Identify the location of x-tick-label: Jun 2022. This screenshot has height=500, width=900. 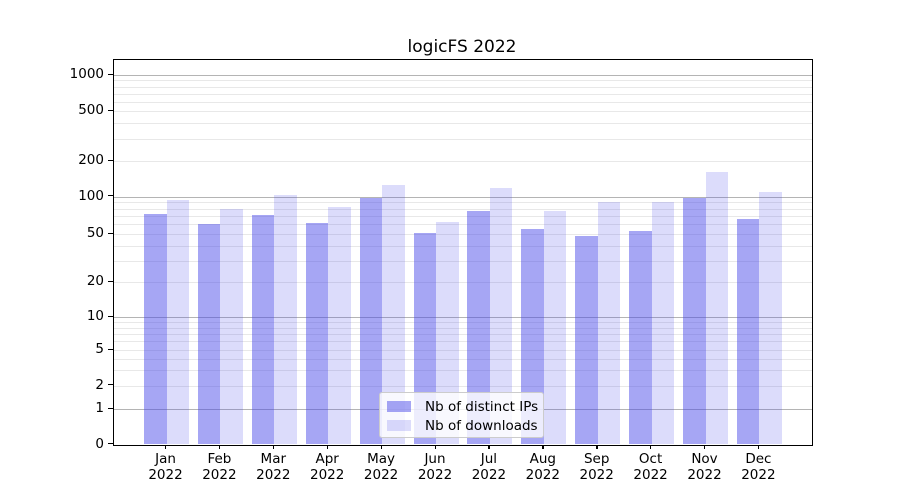
(435, 467).